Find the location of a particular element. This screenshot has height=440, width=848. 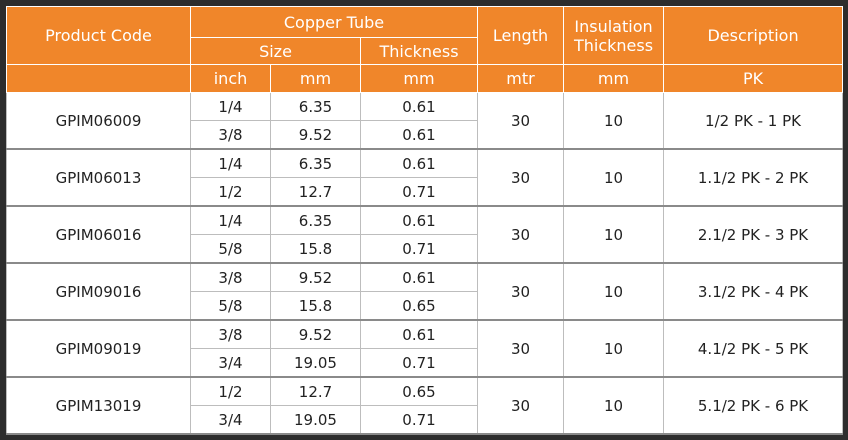

table-row: GPIM09016 3/8 9.52 0.61 30 10 3.1/2 PK - 4 PK is located at coordinates (425, 291).